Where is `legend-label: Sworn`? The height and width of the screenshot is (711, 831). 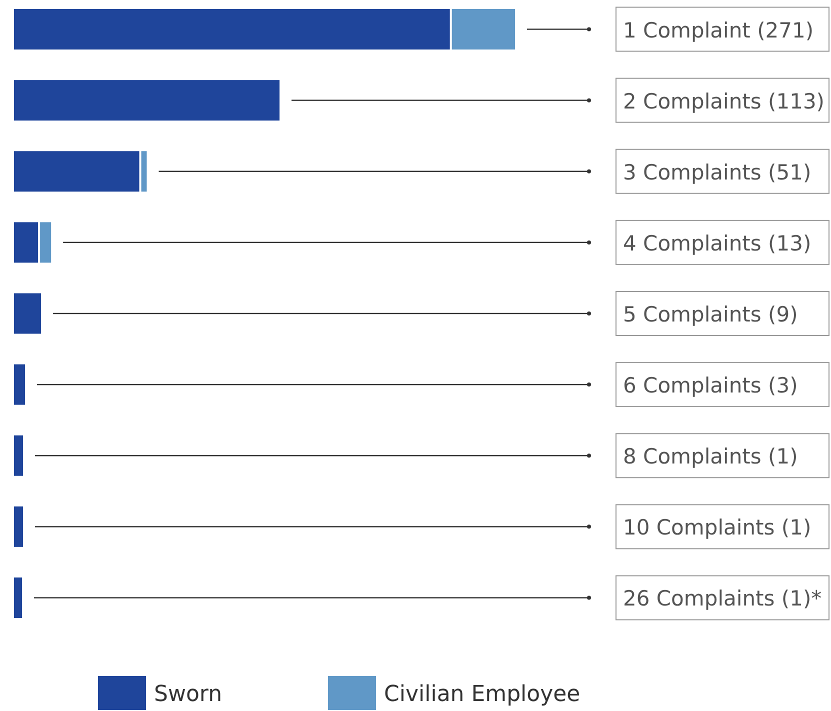 legend-label: Sworn is located at coordinates (188, 694).